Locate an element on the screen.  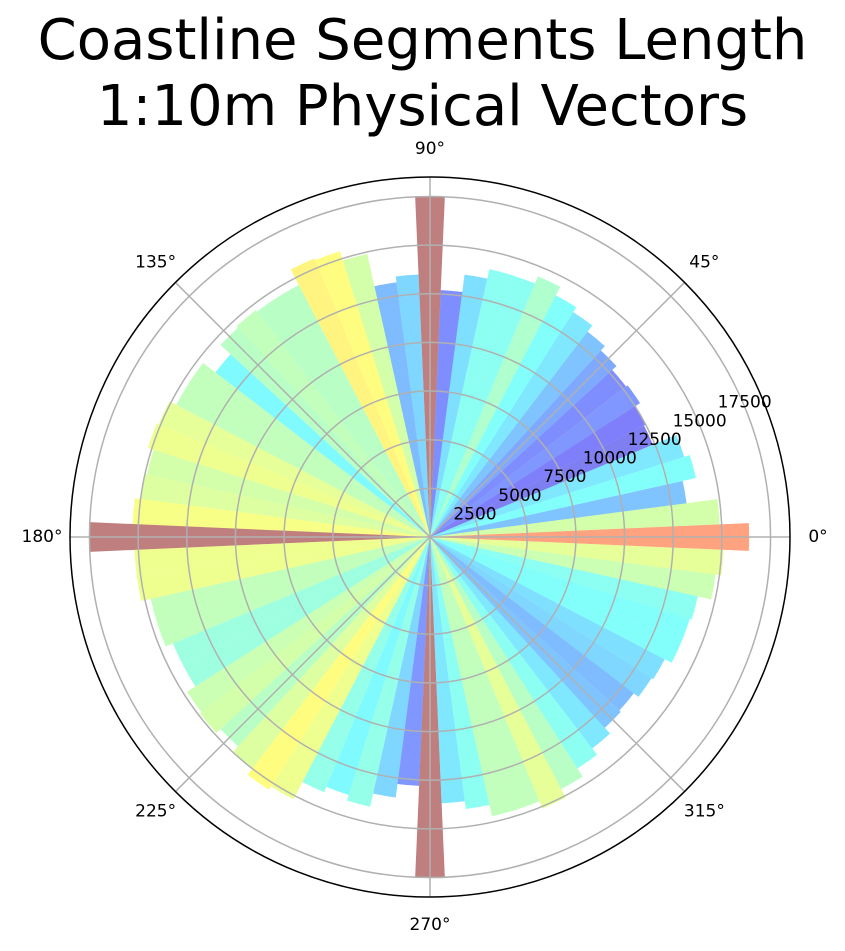
r-tick-label: 7500 is located at coordinates (564, 477).